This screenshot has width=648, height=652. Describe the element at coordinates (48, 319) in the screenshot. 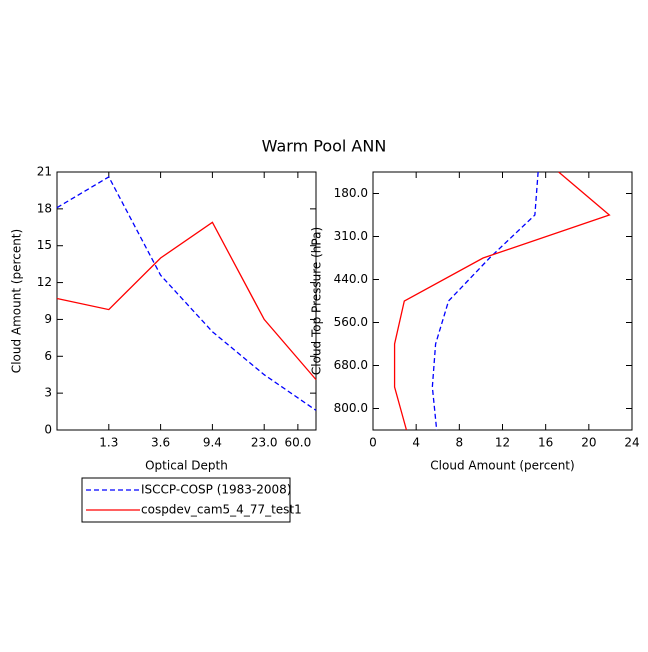

I see `y-tick-label: 9` at that location.